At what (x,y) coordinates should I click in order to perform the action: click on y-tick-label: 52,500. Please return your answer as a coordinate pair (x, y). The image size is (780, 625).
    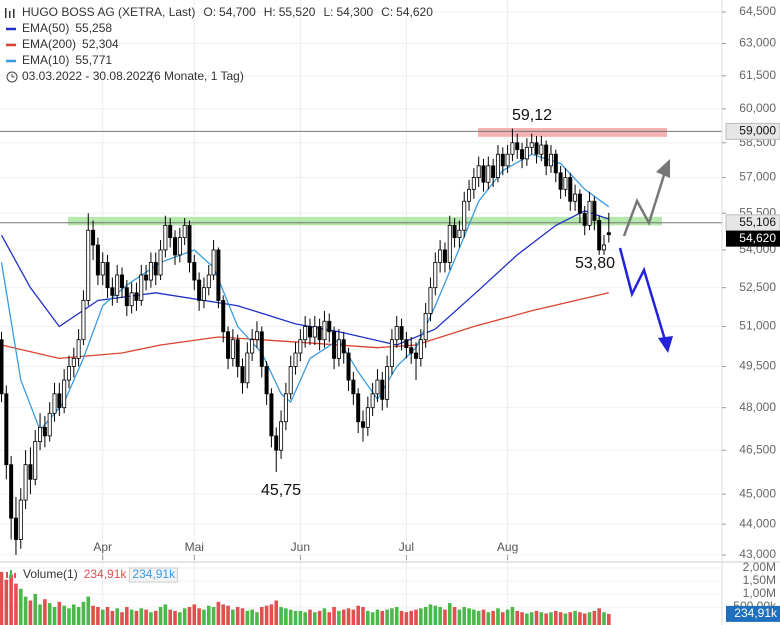
    Looking at the image, I should click on (757, 287).